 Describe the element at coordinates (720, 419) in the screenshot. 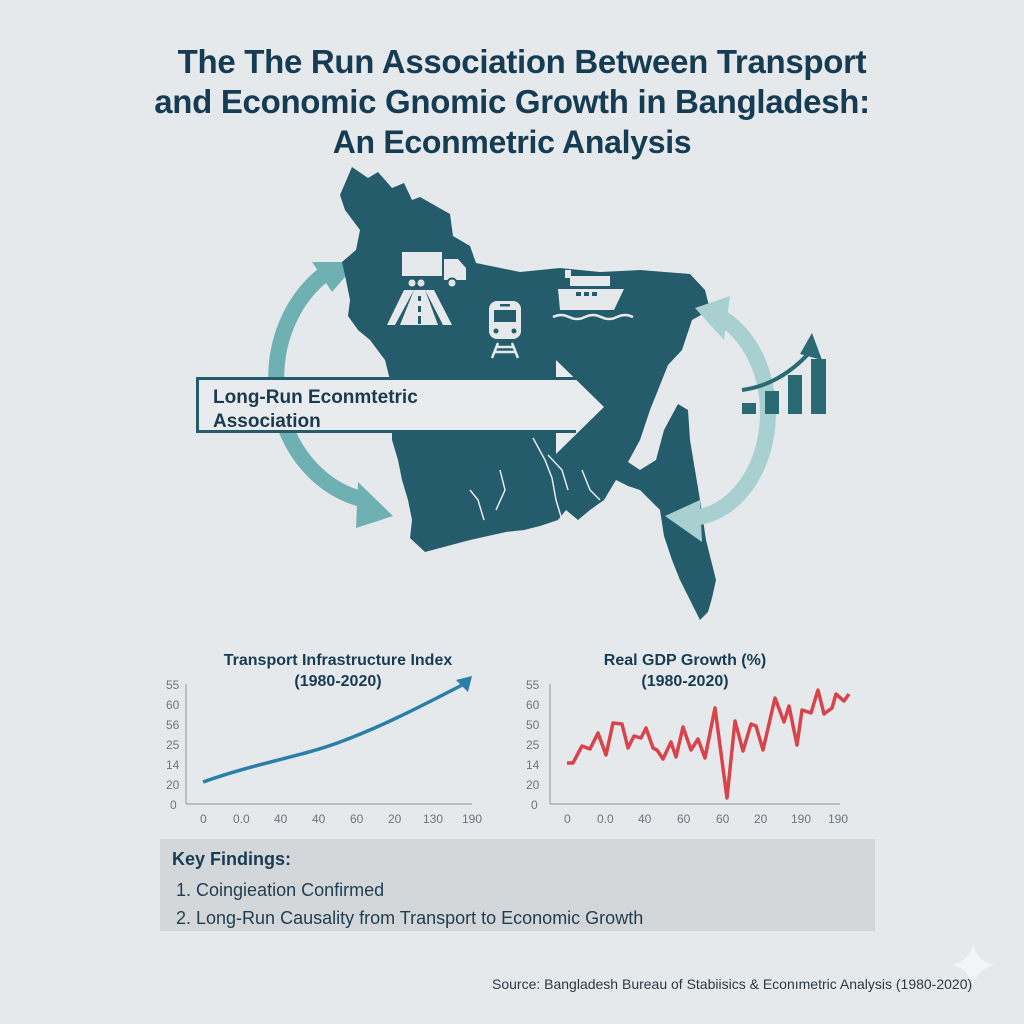

I see `right-cycle-arrow-icon` at that location.